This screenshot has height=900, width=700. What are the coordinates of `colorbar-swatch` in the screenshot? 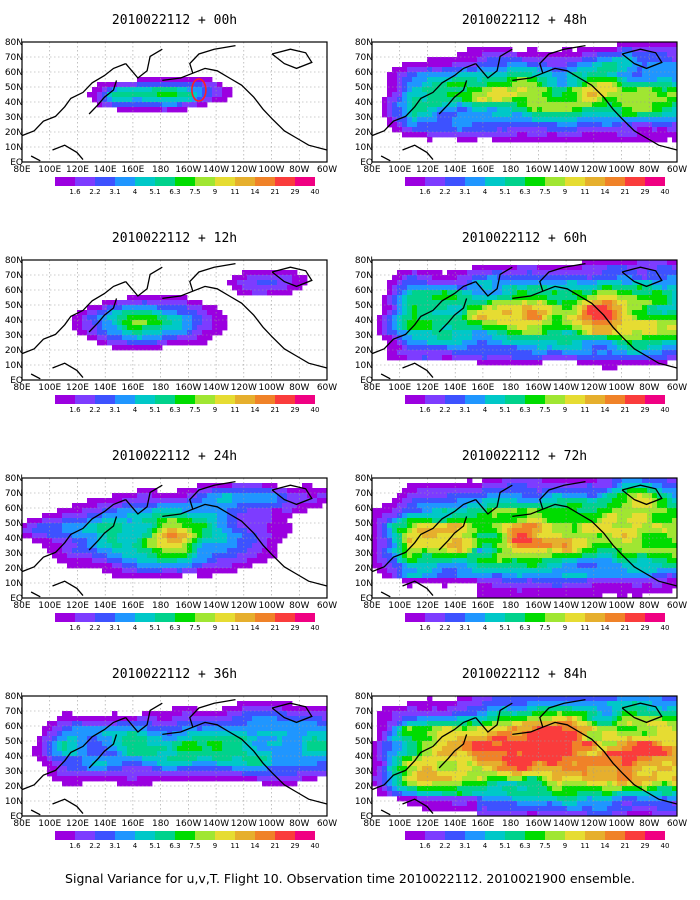 It's located at (635, 399).